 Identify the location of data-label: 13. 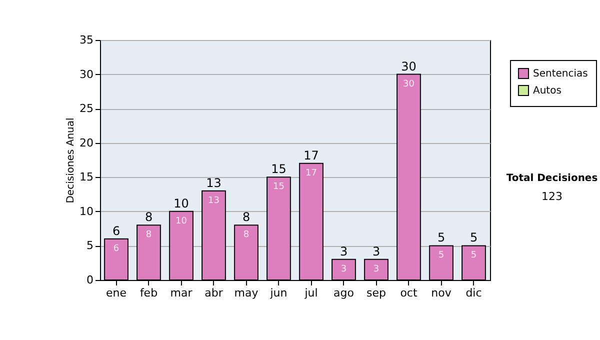
(214, 201).